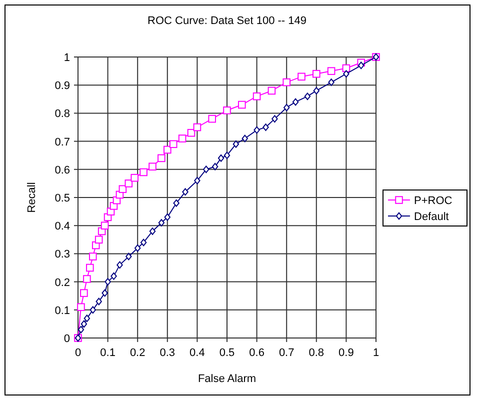 This screenshot has width=478, height=400. I want to click on y-tick-label: 1, so click(67, 58).